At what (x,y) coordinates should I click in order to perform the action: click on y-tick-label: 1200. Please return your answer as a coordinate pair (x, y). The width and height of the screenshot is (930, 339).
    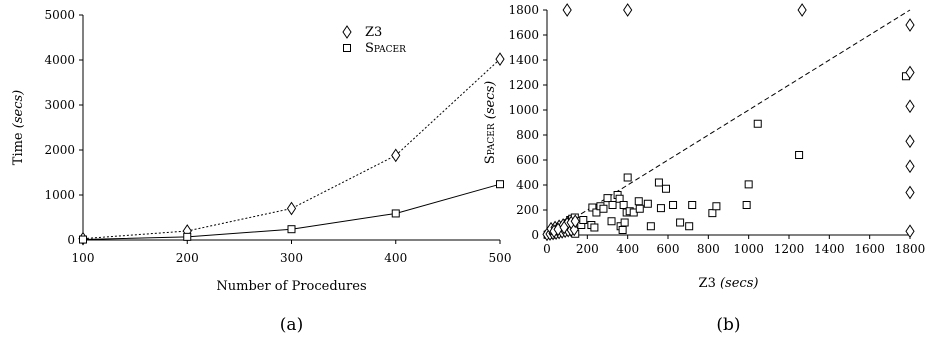
    Looking at the image, I should click on (523, 85).